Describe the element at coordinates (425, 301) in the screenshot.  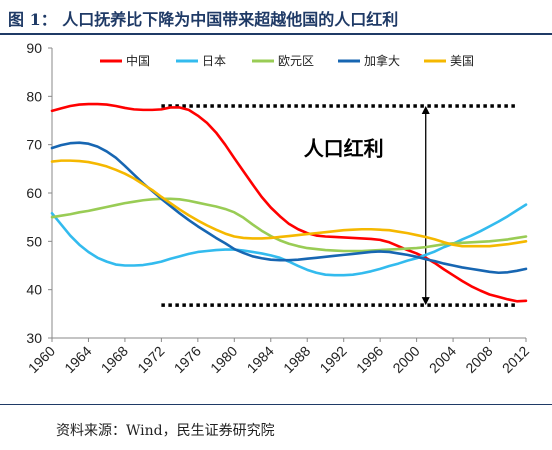
I see `annotation-arrow-head-down` at that location.